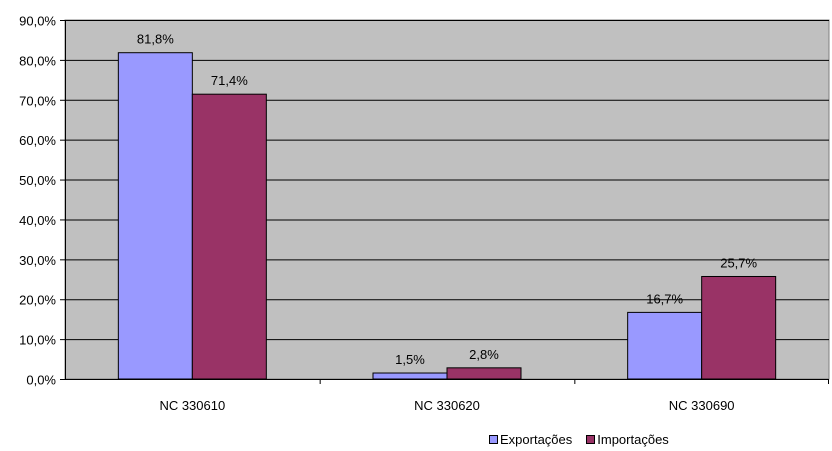 This screenshot has height=451, width=832. I want to click on y-tick-label: 20,0%, so click(37, 300).